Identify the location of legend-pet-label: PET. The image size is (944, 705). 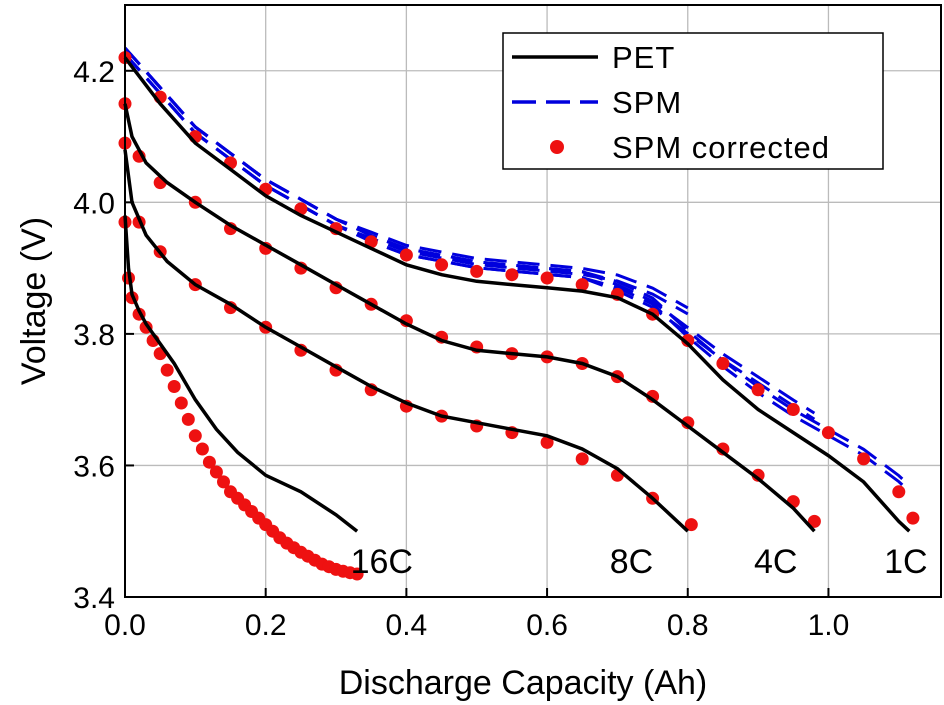
(643, 57).